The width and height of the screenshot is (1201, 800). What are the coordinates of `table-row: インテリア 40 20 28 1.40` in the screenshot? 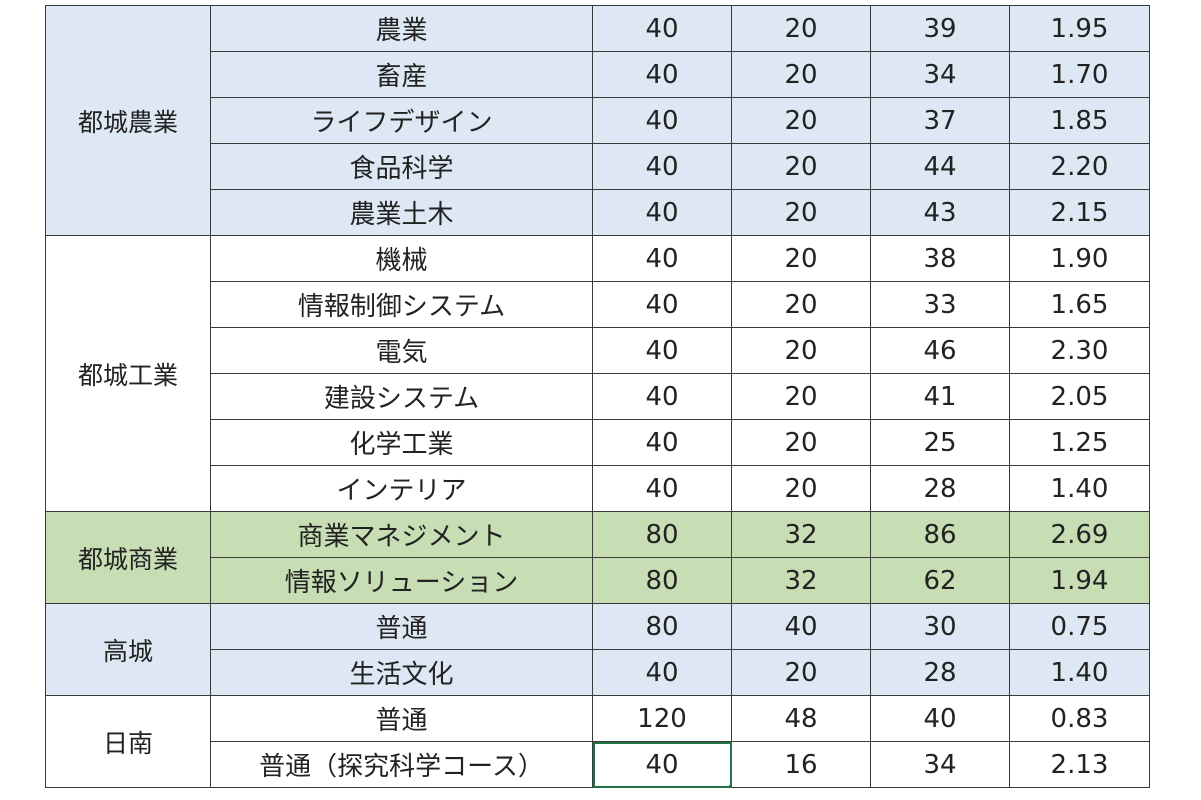 It's located at (598, 488).